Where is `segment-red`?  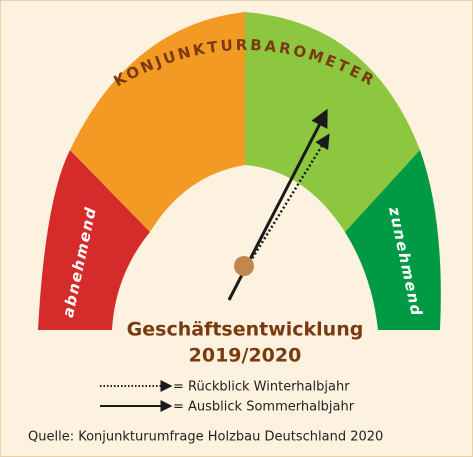
segment-red is located at coordinates (94, 240).